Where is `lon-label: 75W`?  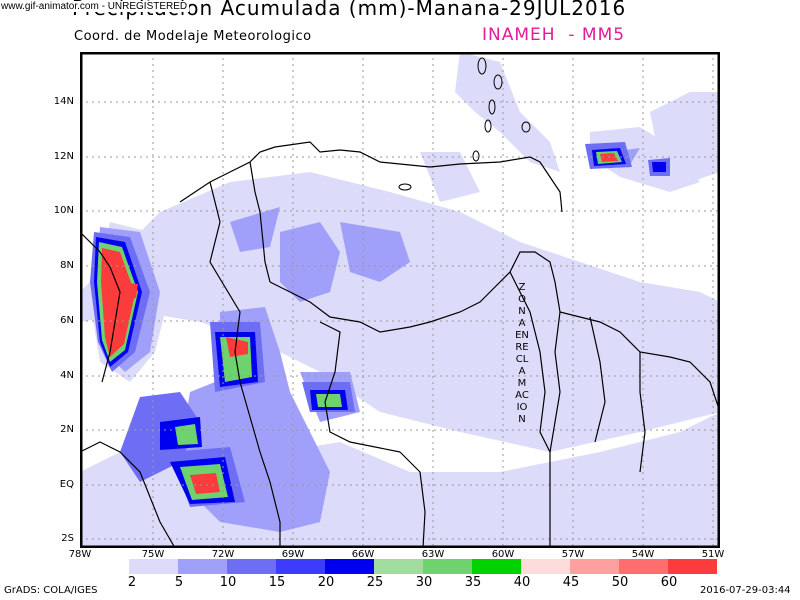
lon-label: 75W is located at coordinates (153, 553).